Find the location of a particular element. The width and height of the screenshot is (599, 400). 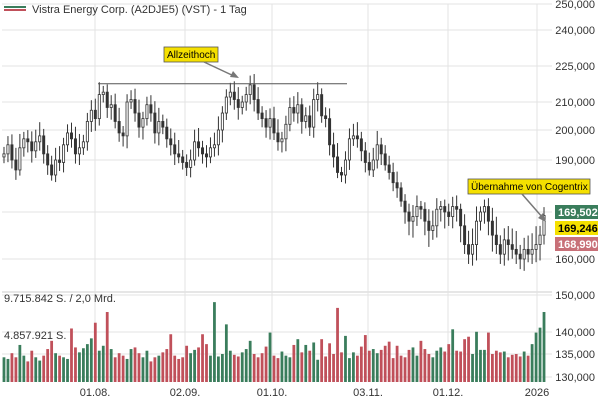

price-tick-label: 135,000 is located at coordinates (575, 355).